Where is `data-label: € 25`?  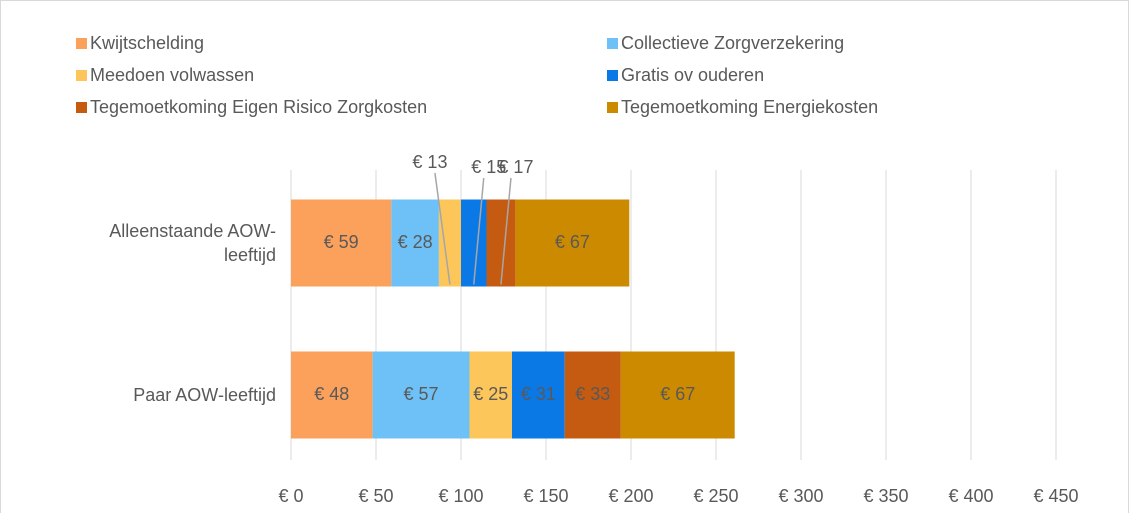 data-label: € 25 is located at coordinates (490, 394).